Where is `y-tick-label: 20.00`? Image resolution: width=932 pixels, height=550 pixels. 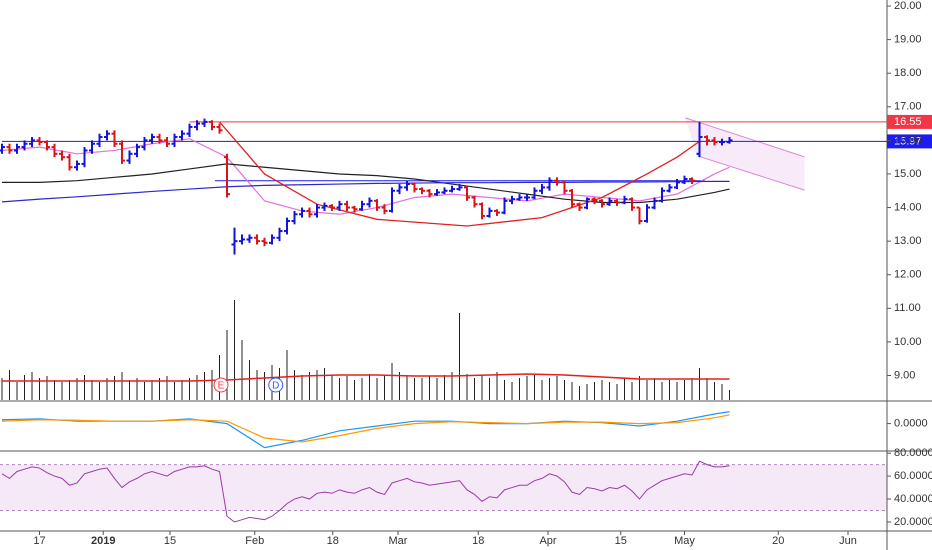 y-tick-label: 20.00 is located at coordinates (908, 6).